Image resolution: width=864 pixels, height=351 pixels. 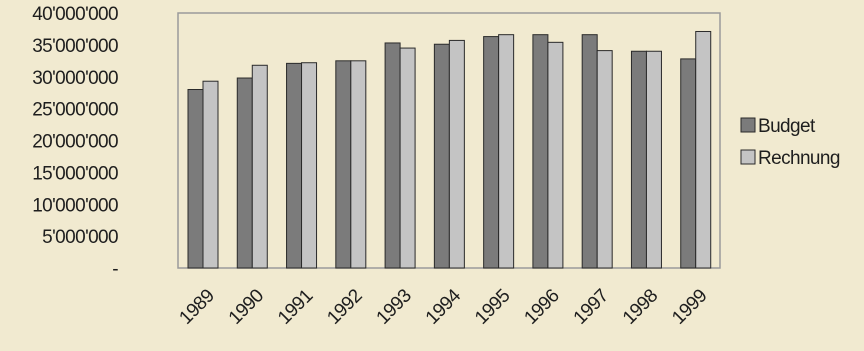 I want to click on x-tick-label: 1998, so click(x=640, y=307).